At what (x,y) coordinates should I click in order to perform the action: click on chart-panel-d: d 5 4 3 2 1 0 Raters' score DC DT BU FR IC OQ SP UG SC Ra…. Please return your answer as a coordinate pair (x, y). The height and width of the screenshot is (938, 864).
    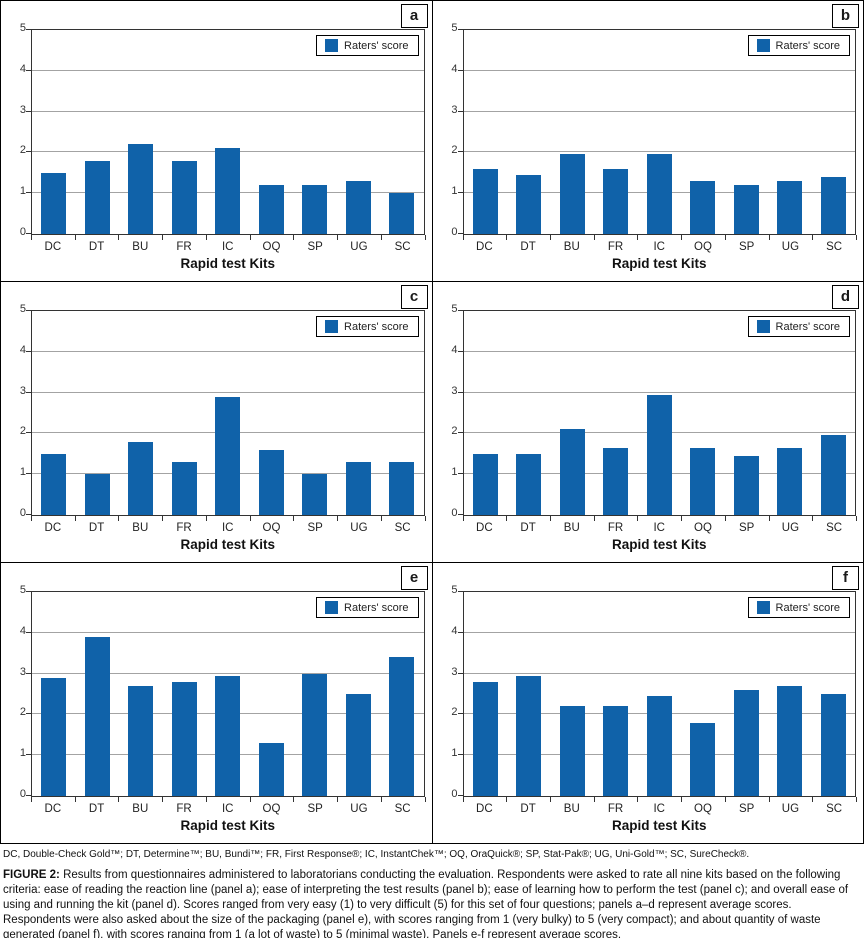
    Looking at the image, I should click on (647, 422).